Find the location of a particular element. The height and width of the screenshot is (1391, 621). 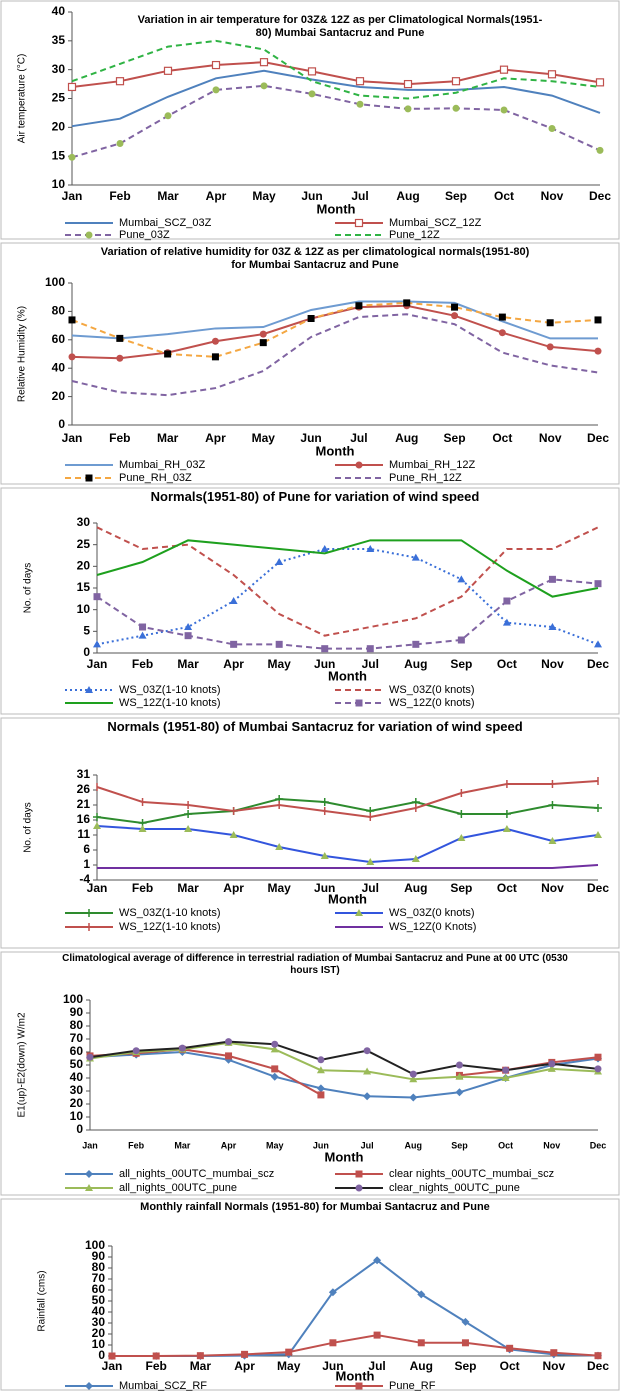

legend-label: all_nights_00UTC_pune is located at coordinates (178, 1188).